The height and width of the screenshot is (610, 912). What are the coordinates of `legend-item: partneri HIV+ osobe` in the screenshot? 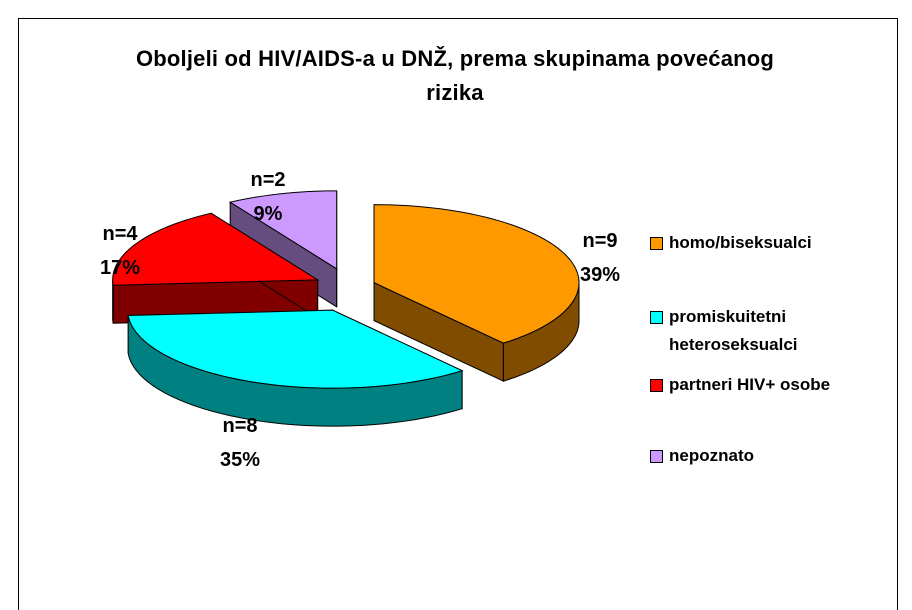 It's located at (765, 385).